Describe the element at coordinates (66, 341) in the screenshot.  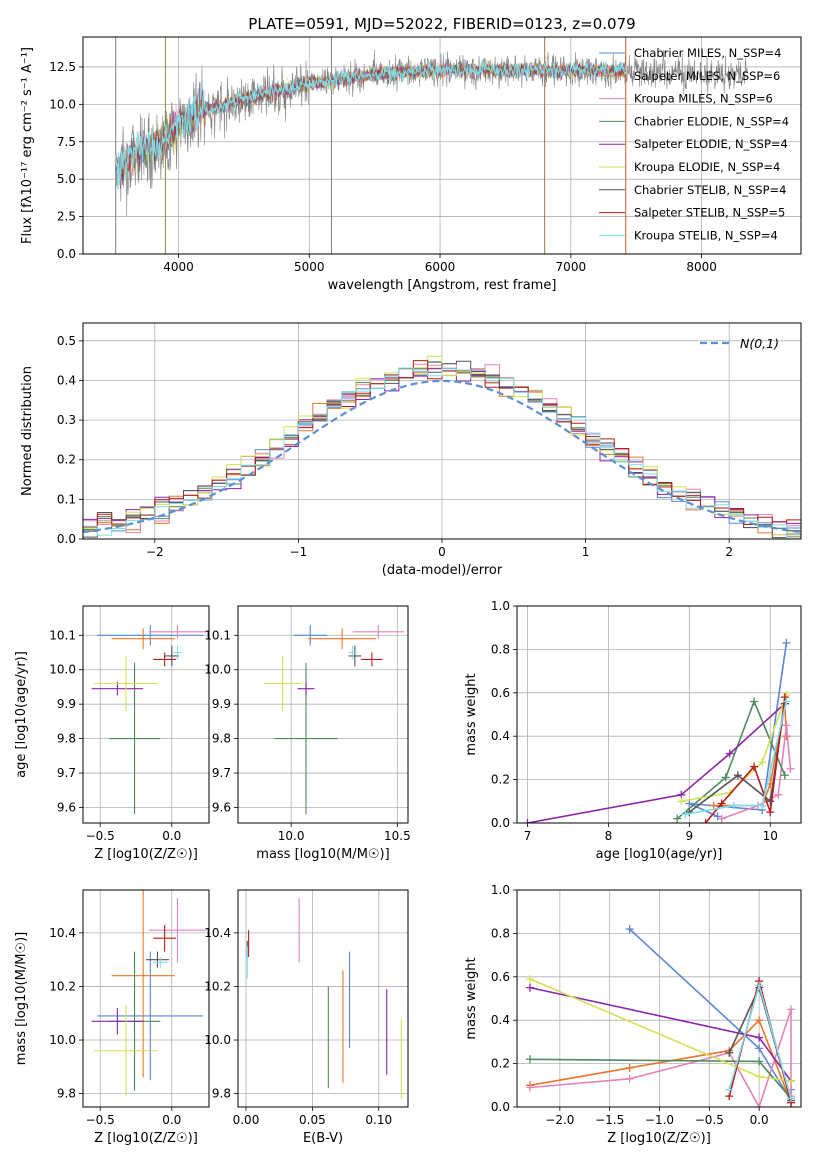
I see `y-tick-label: 0.5` at that location.